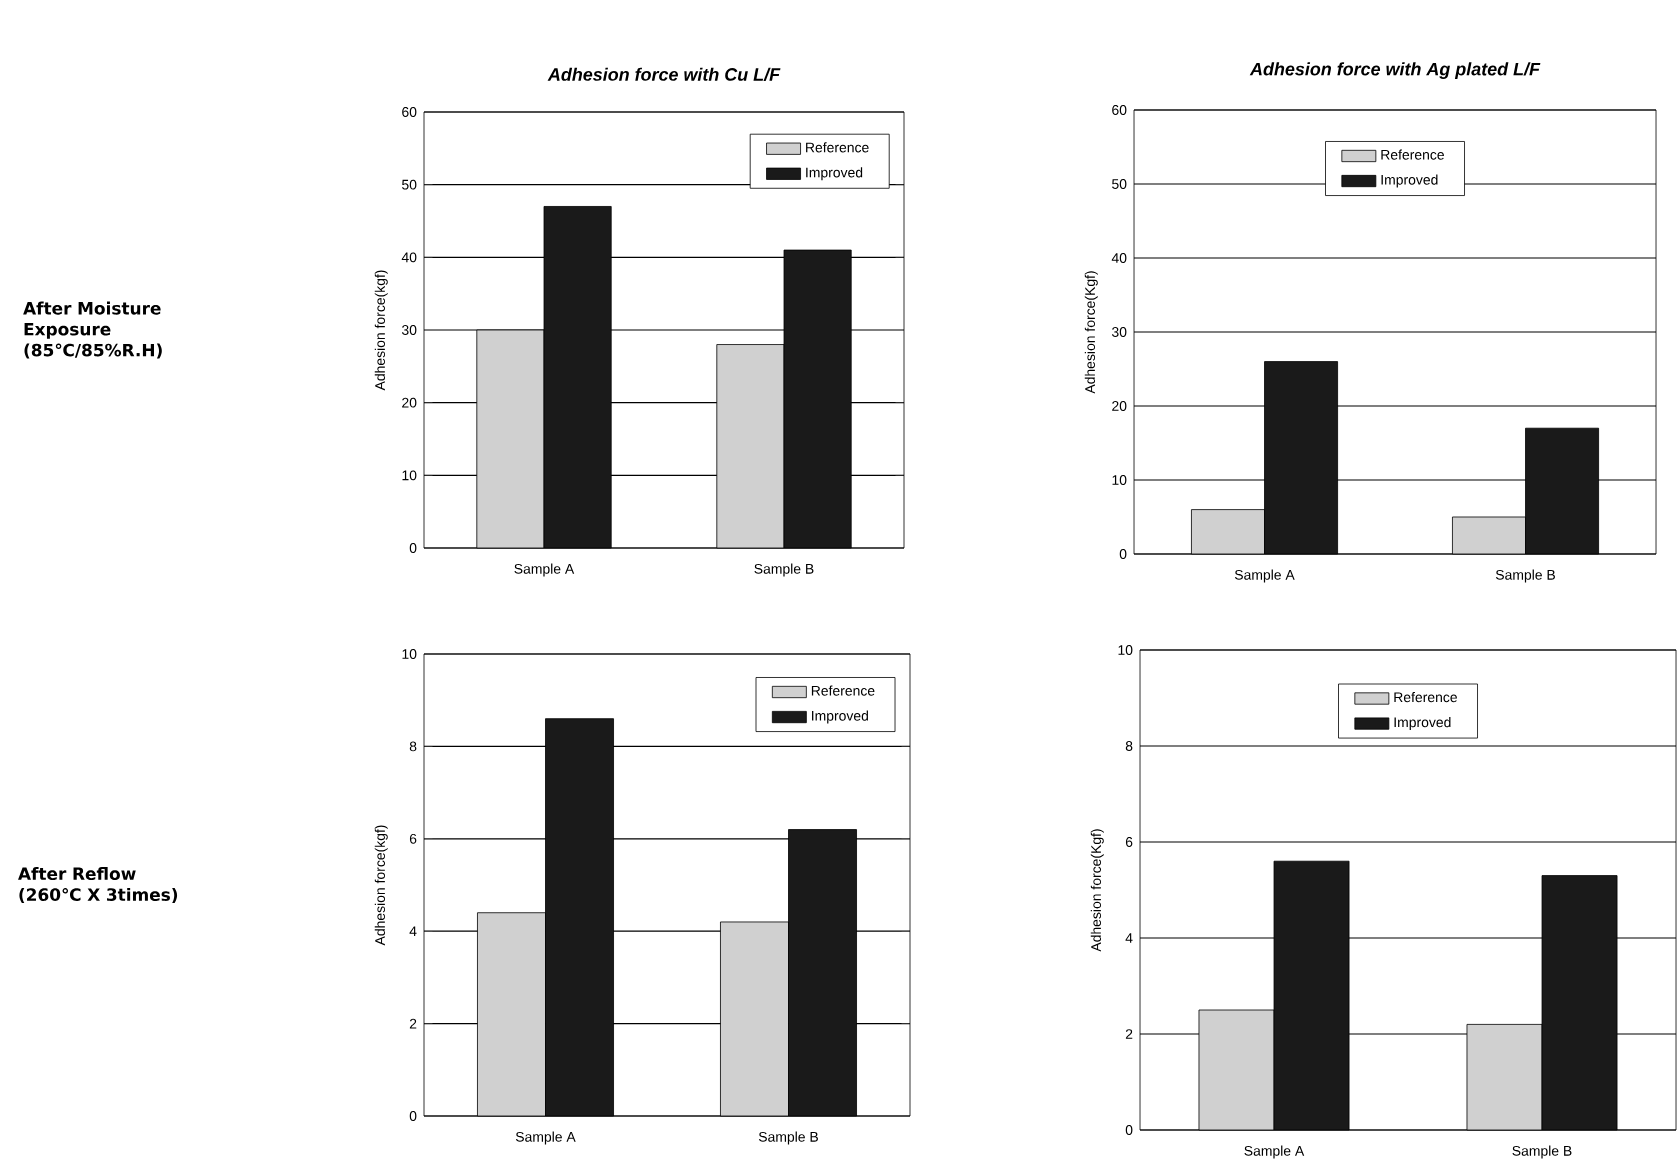  I want to click on text: After Moisture Exposure (85℃/85%R.H), so click(92, 330).